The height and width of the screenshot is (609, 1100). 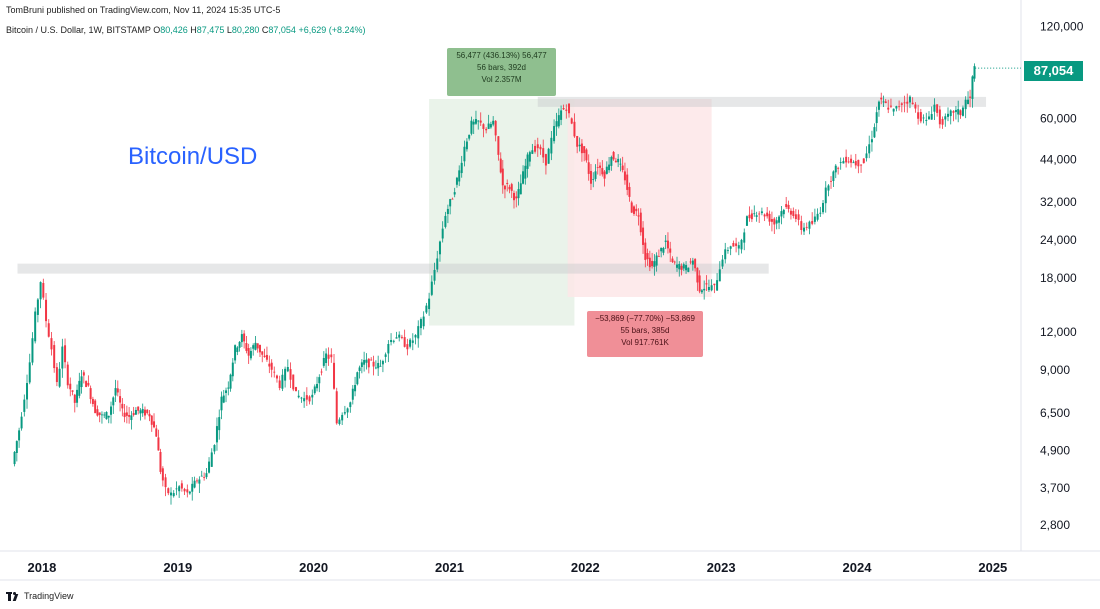 What do you see at coordinates (193, 30) in the screenshot?
I see `high-label: H` at bounding box center [193, 30].